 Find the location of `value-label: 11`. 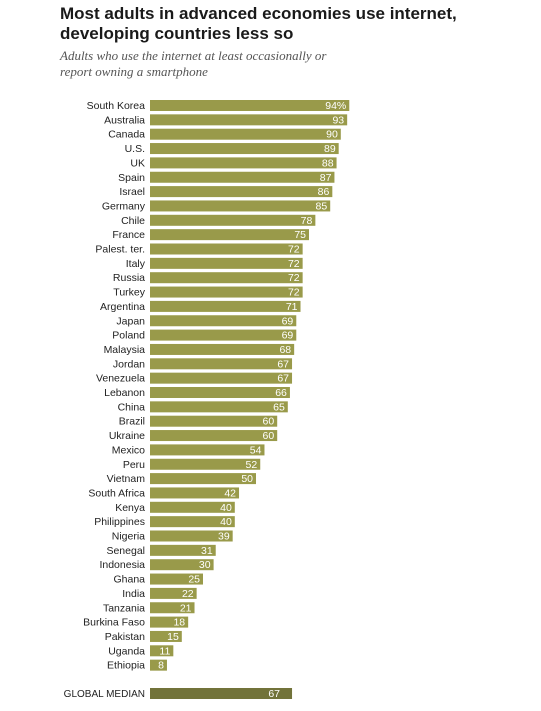

value-label: 11 is located at coordinates (164, 651).